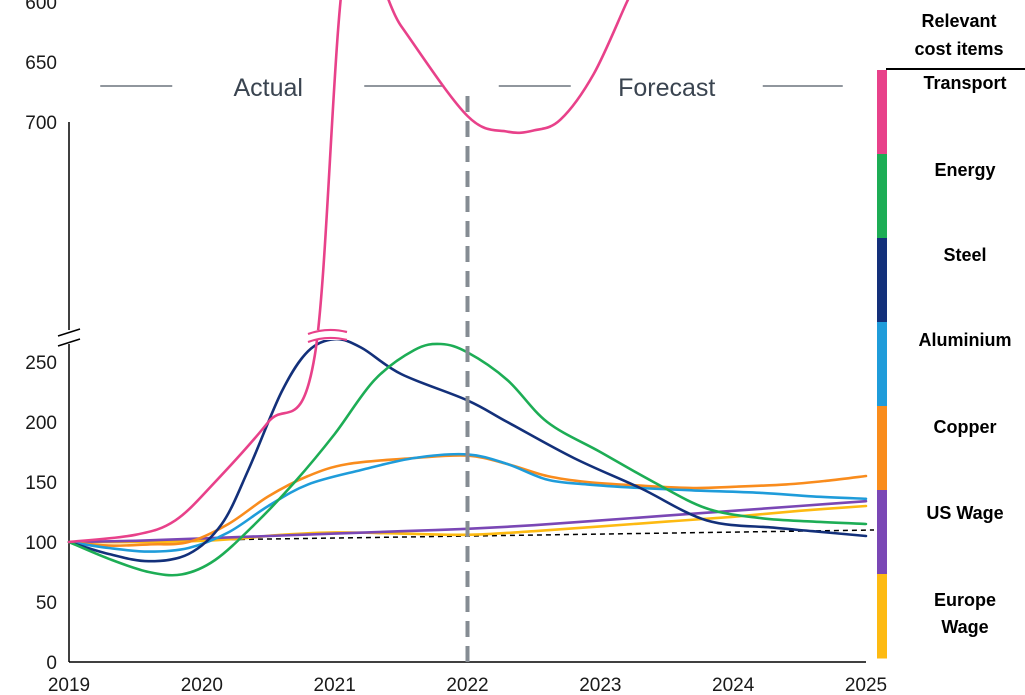 The image size is (1025, 695). Describe the element at coordinates (666, 88) in the screenshot. I see `period-label: Forecast` at that location.